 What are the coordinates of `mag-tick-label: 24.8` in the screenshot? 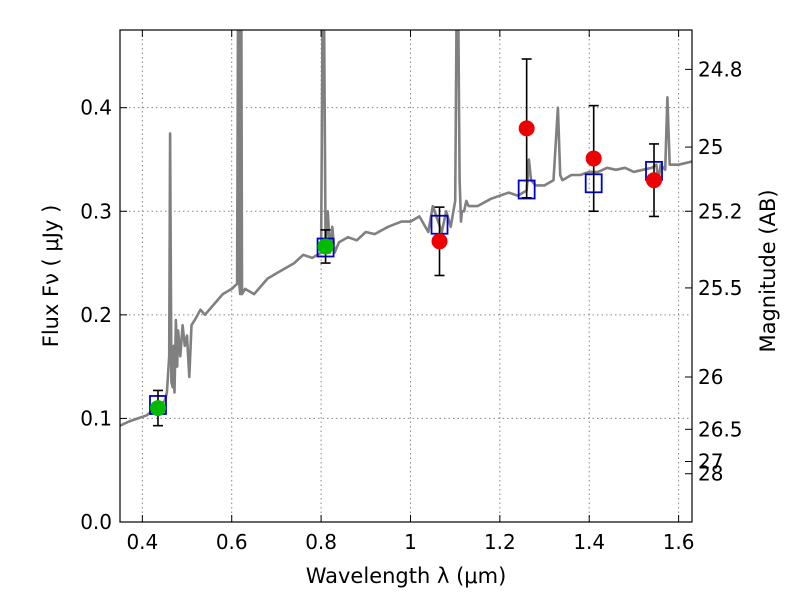 It's located at (720, 69).